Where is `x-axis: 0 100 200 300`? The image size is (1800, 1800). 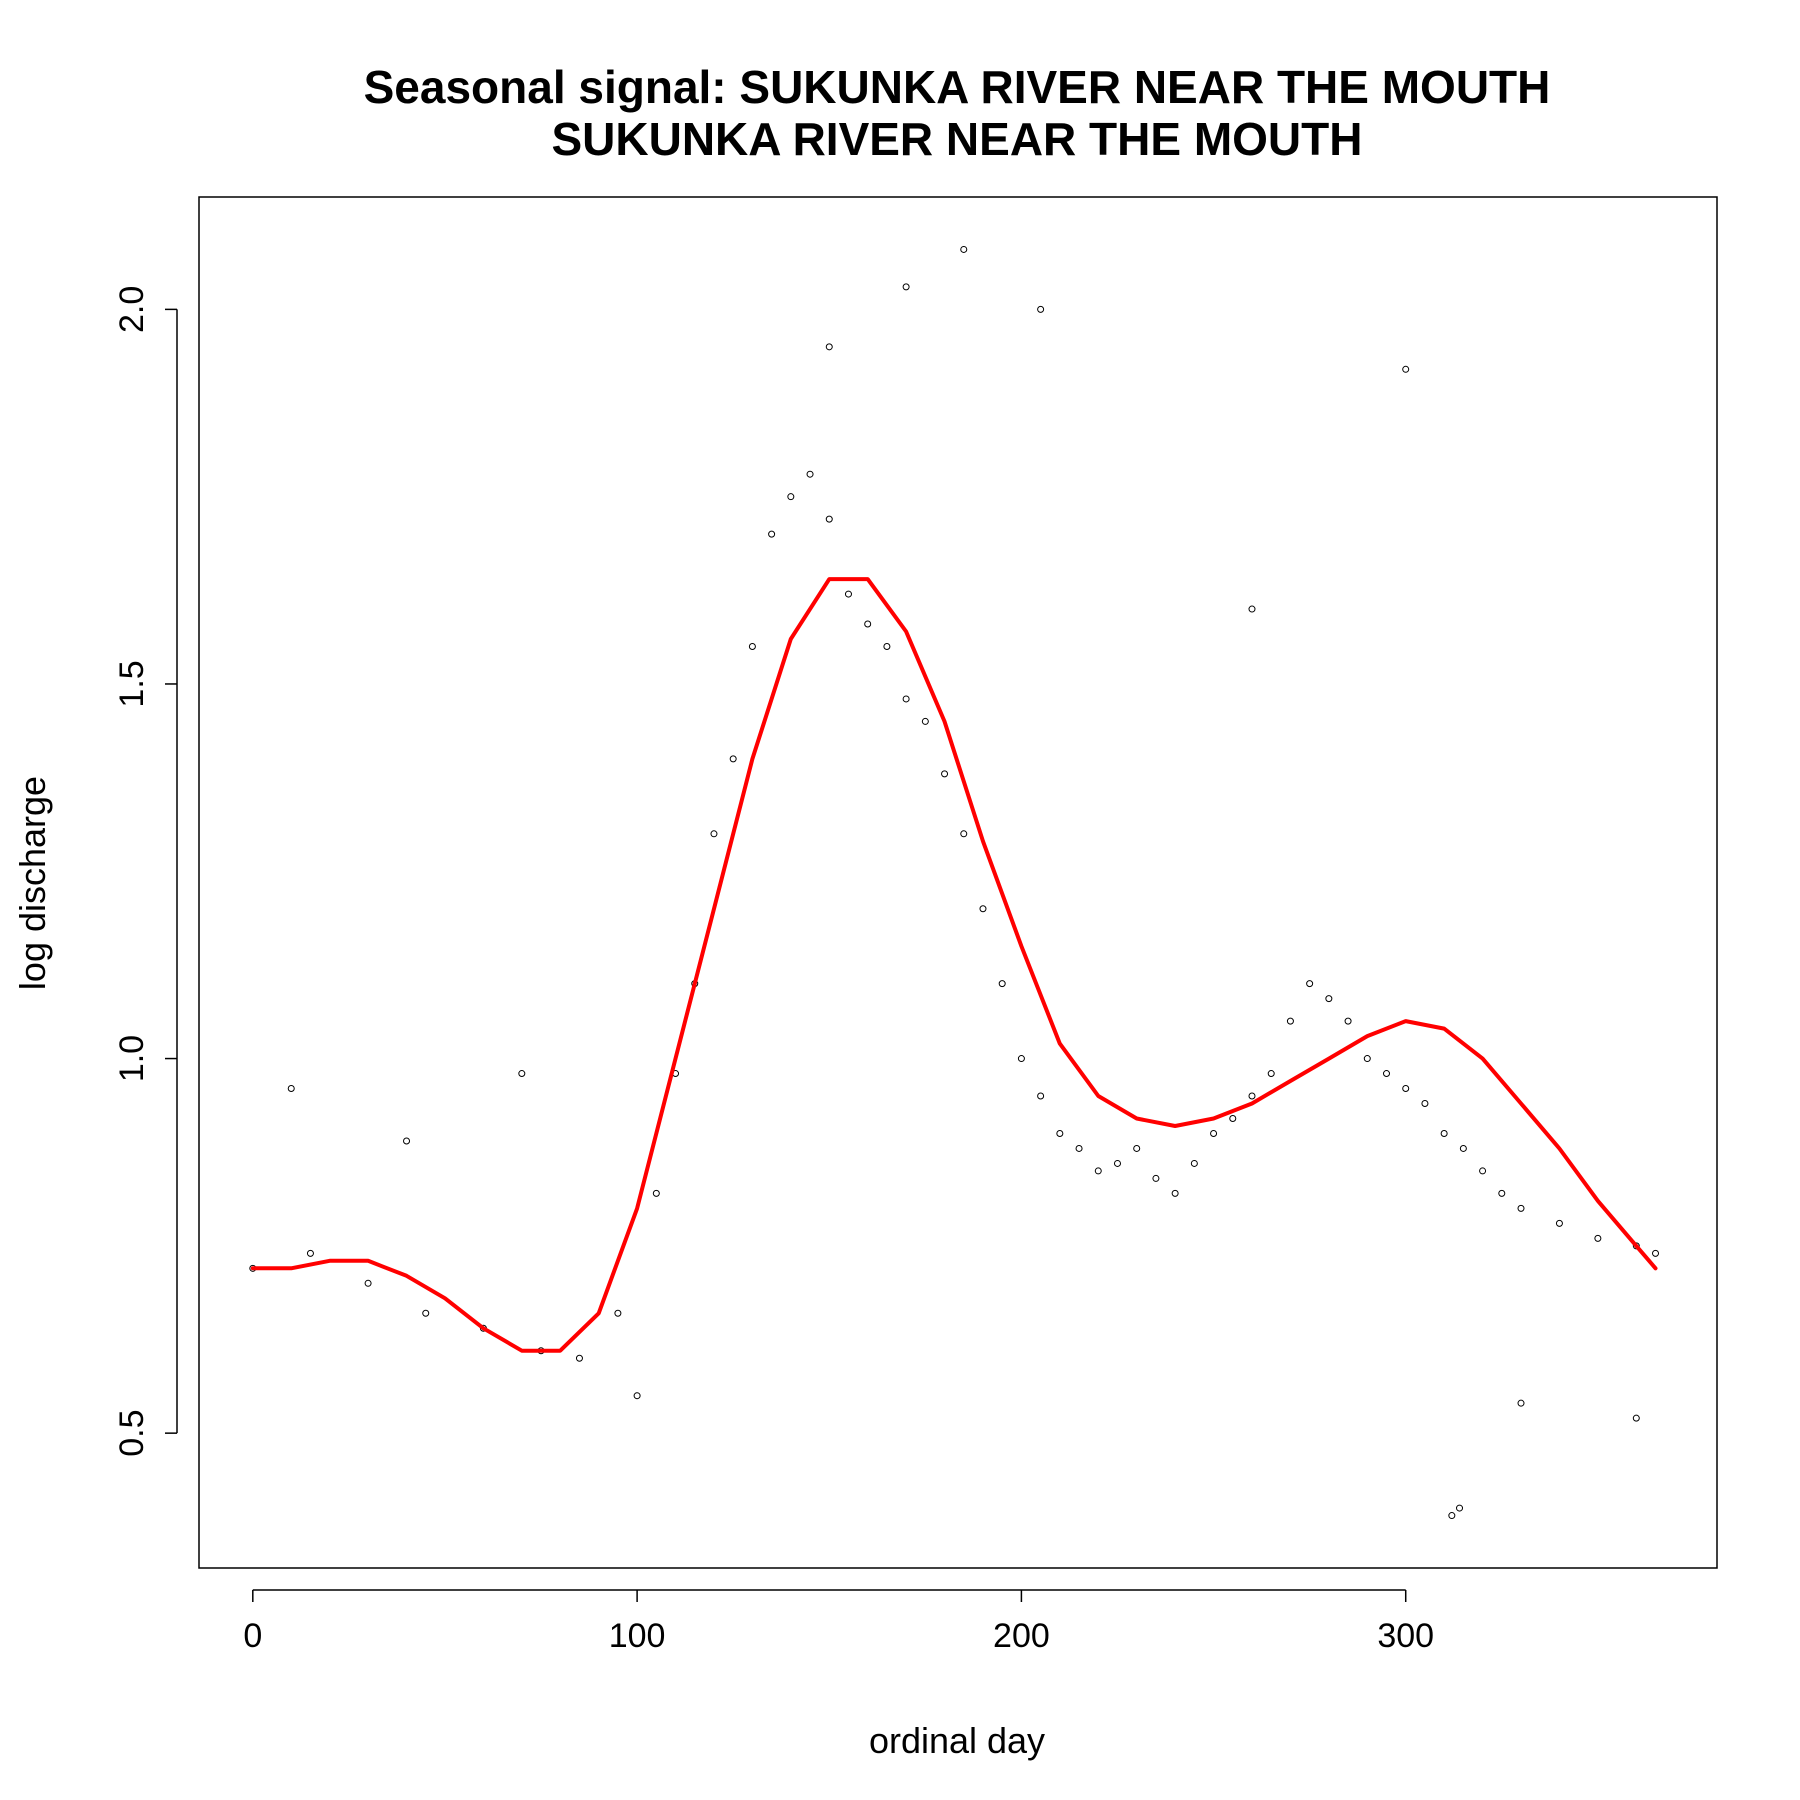 x-axis: 0 100 200 300 is located at coordinates (838, 1622).